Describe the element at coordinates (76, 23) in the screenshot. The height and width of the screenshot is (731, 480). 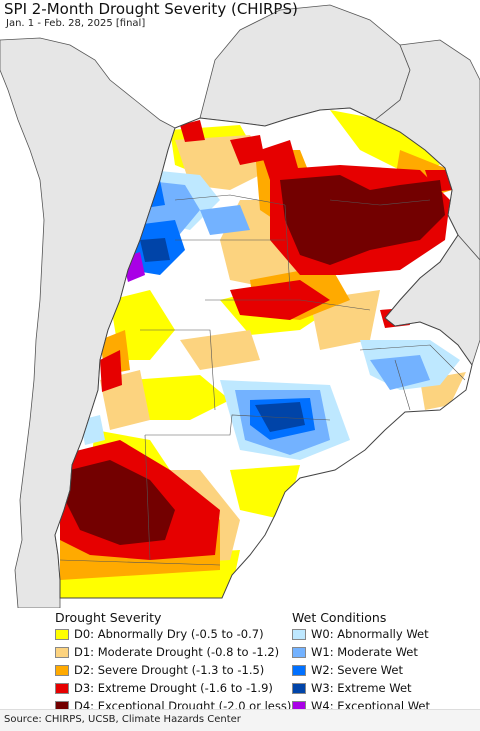
I see `map-subtitle: Jan. 1 - Feb. 28, 2025 [final]` at that location.